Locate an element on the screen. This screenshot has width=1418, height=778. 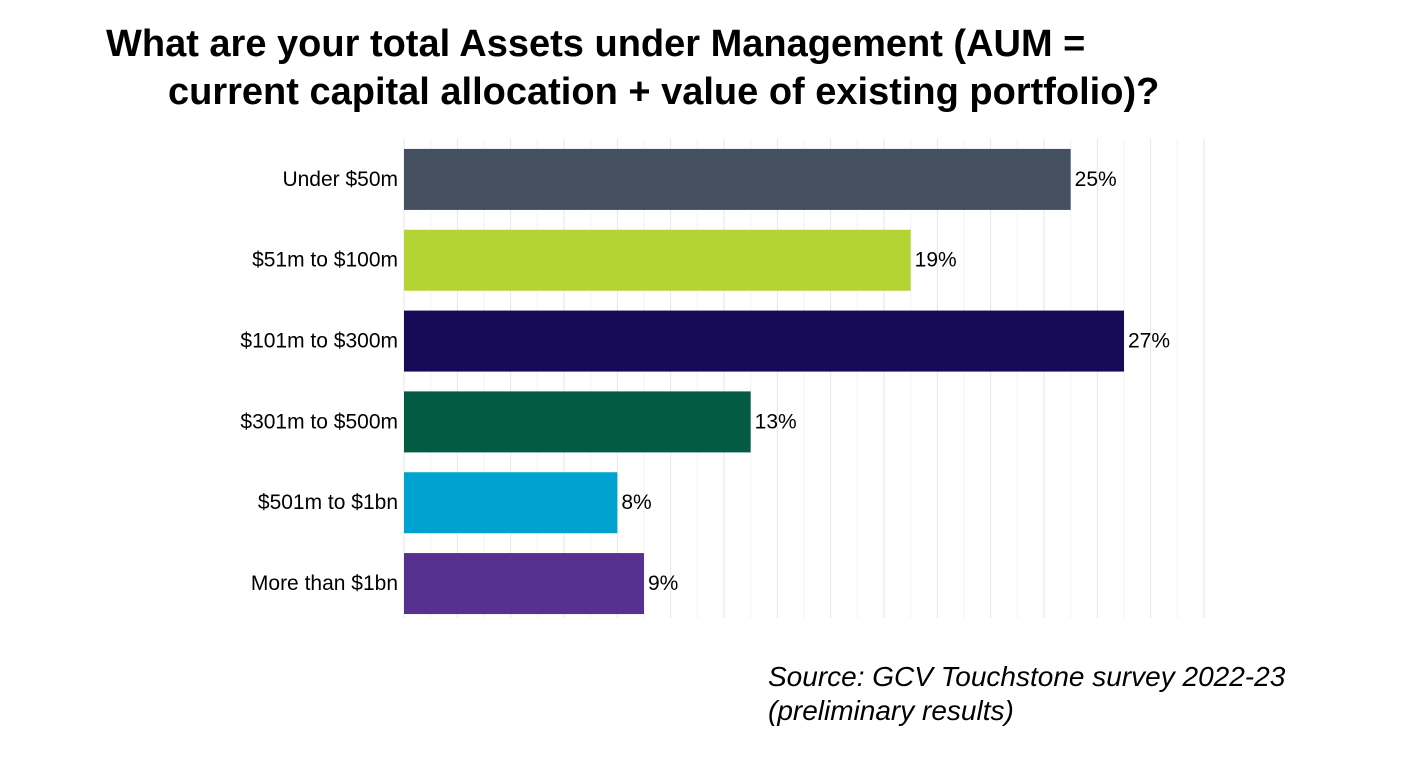
data-label: 25% is located at coordinates (1096, 179).